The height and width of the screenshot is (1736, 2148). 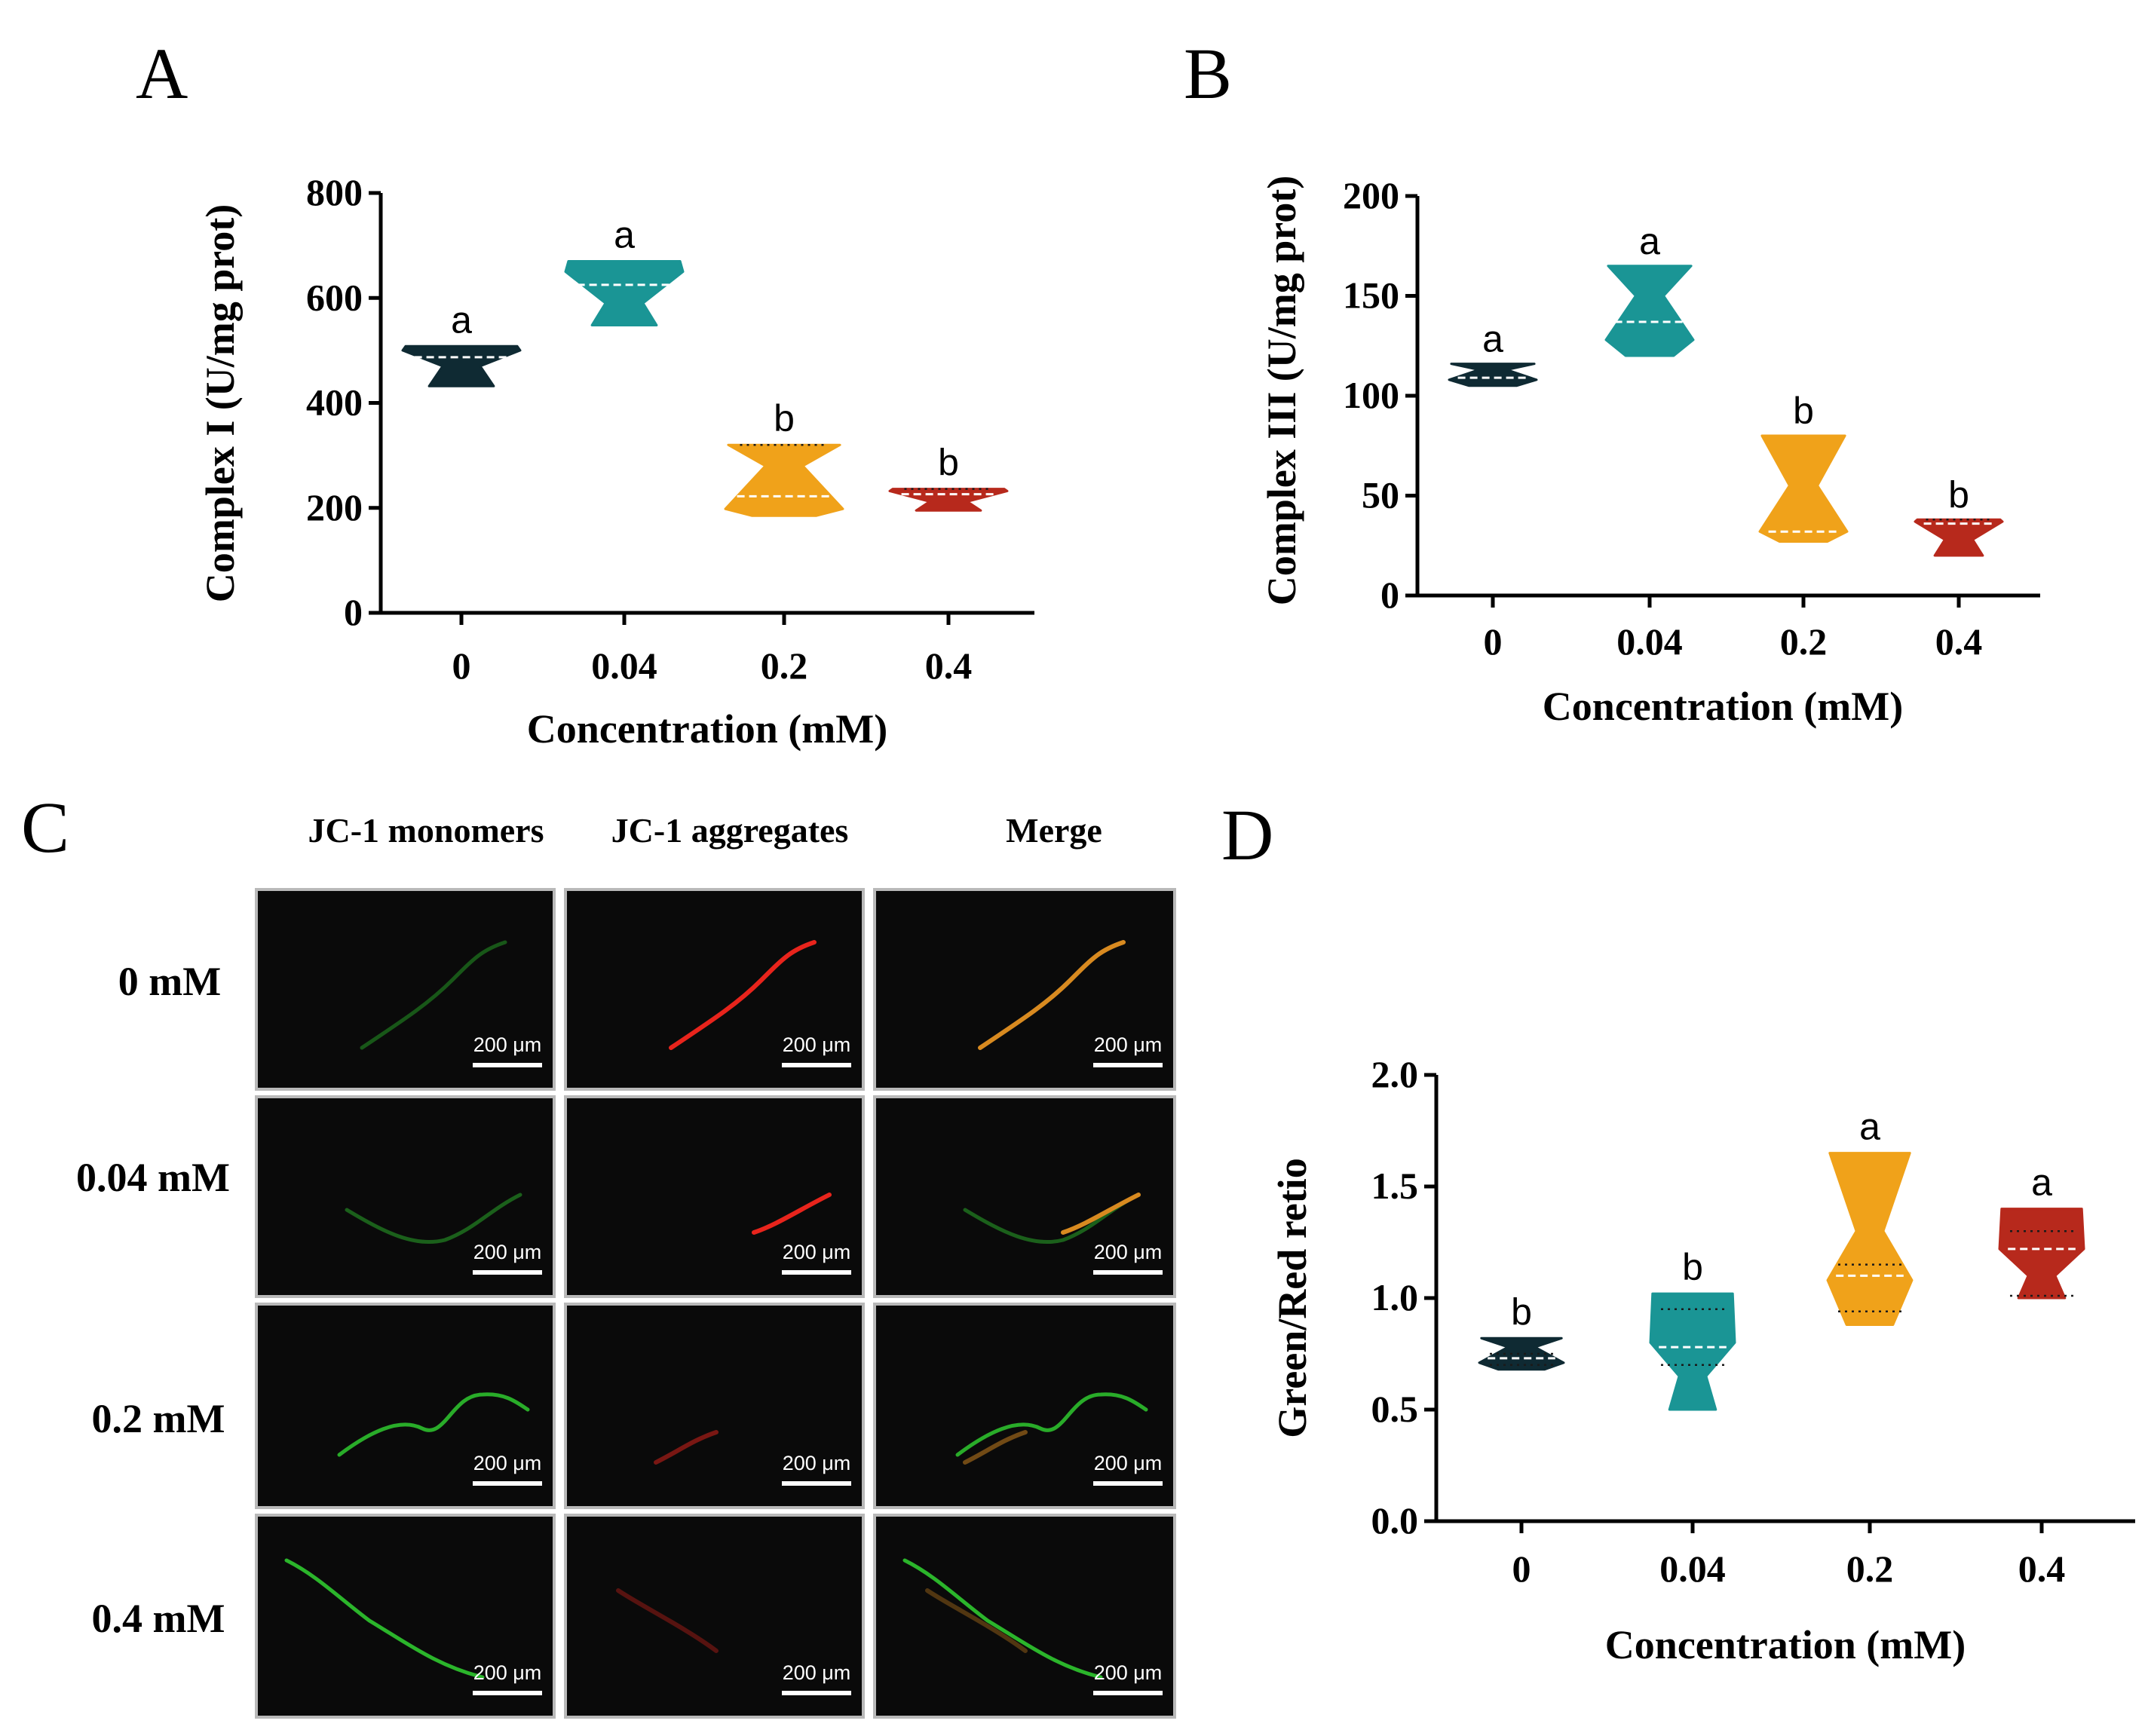 I want to click on y-ticks: 0.0 0.5 1.0 1.5 2.0, so click(x=1404, y=1297).